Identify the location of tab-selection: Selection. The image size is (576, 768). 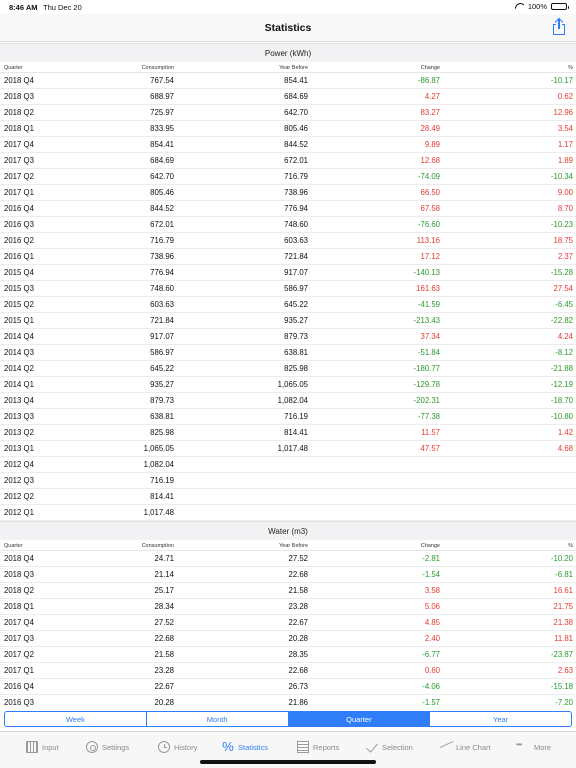
(389, 747).